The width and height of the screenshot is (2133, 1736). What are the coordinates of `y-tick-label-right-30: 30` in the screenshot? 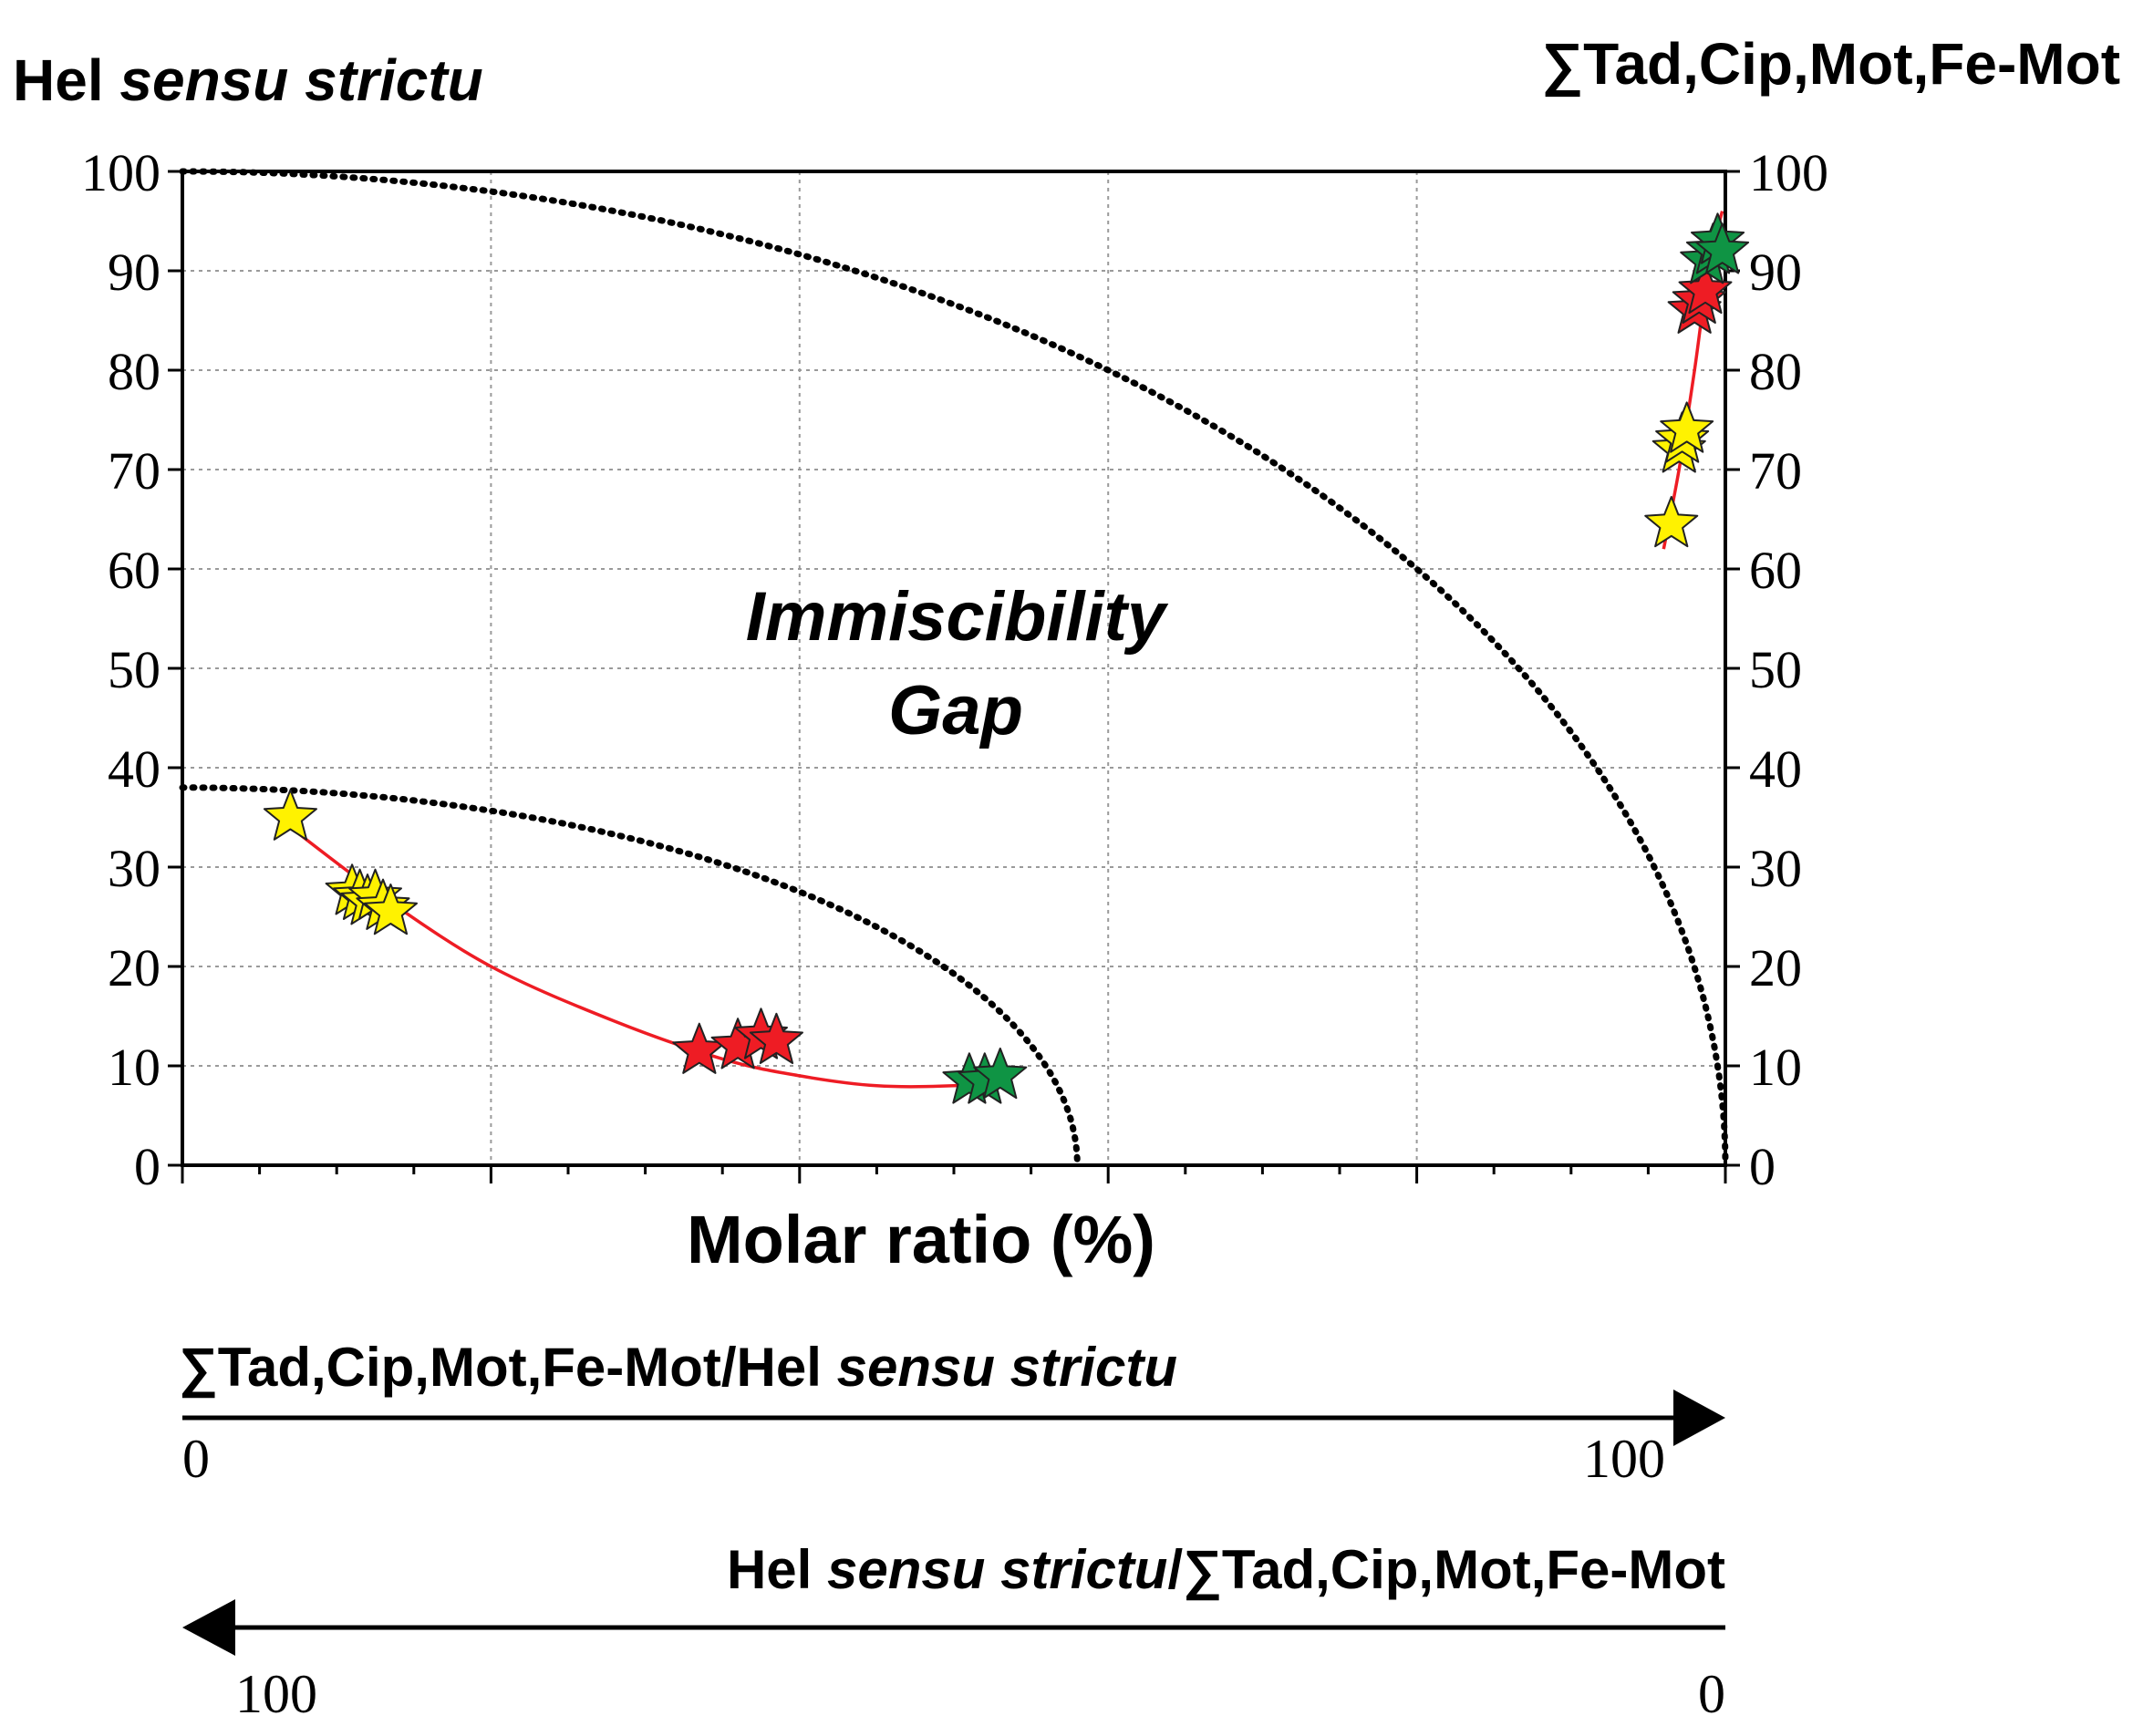 It's located at (1775, 868).